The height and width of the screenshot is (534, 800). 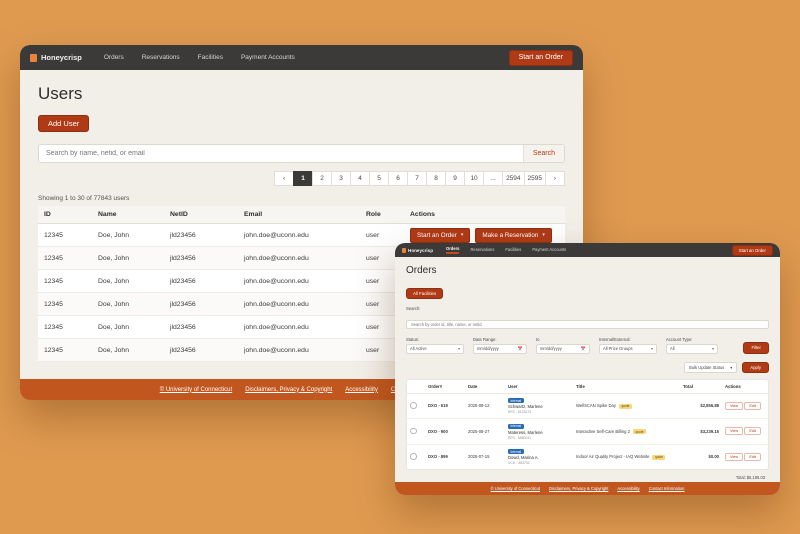 What do you see at coordinates (360, 178) in the screenshot?
I see `pagination-page-4: 4` at bounding box center [360, 178].